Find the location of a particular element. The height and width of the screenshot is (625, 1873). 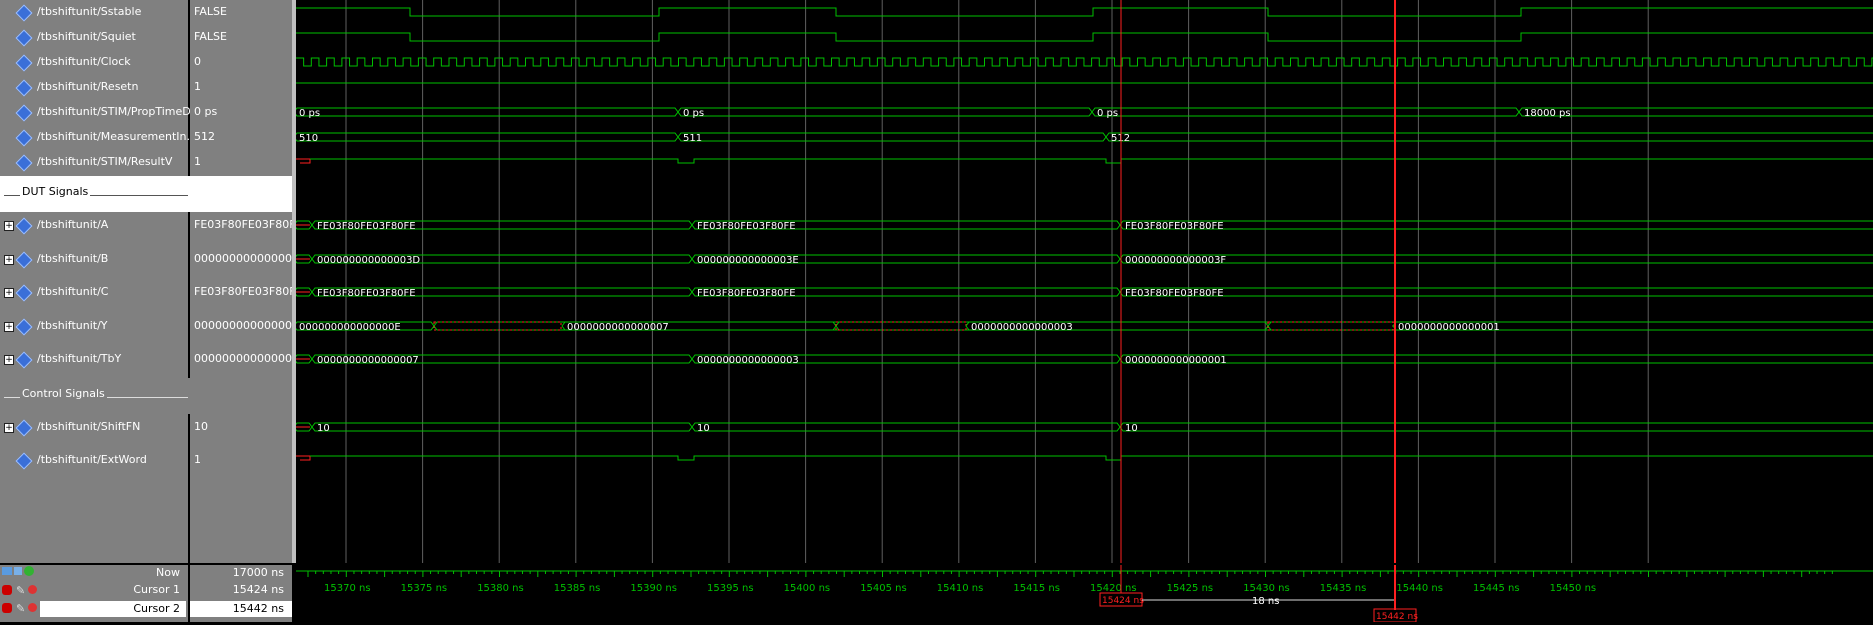

group-divider-control: Control Signals is located at coordinates (146, 396).